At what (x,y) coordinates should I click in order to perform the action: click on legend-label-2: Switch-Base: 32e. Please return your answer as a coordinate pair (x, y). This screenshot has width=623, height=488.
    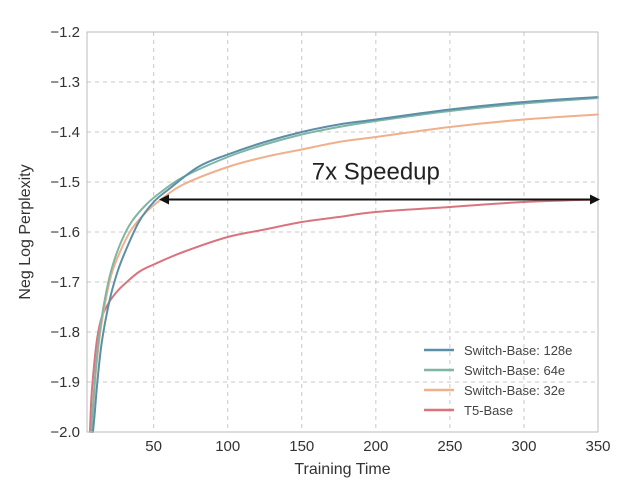
    Looking at the image, I should click on (514, 390).